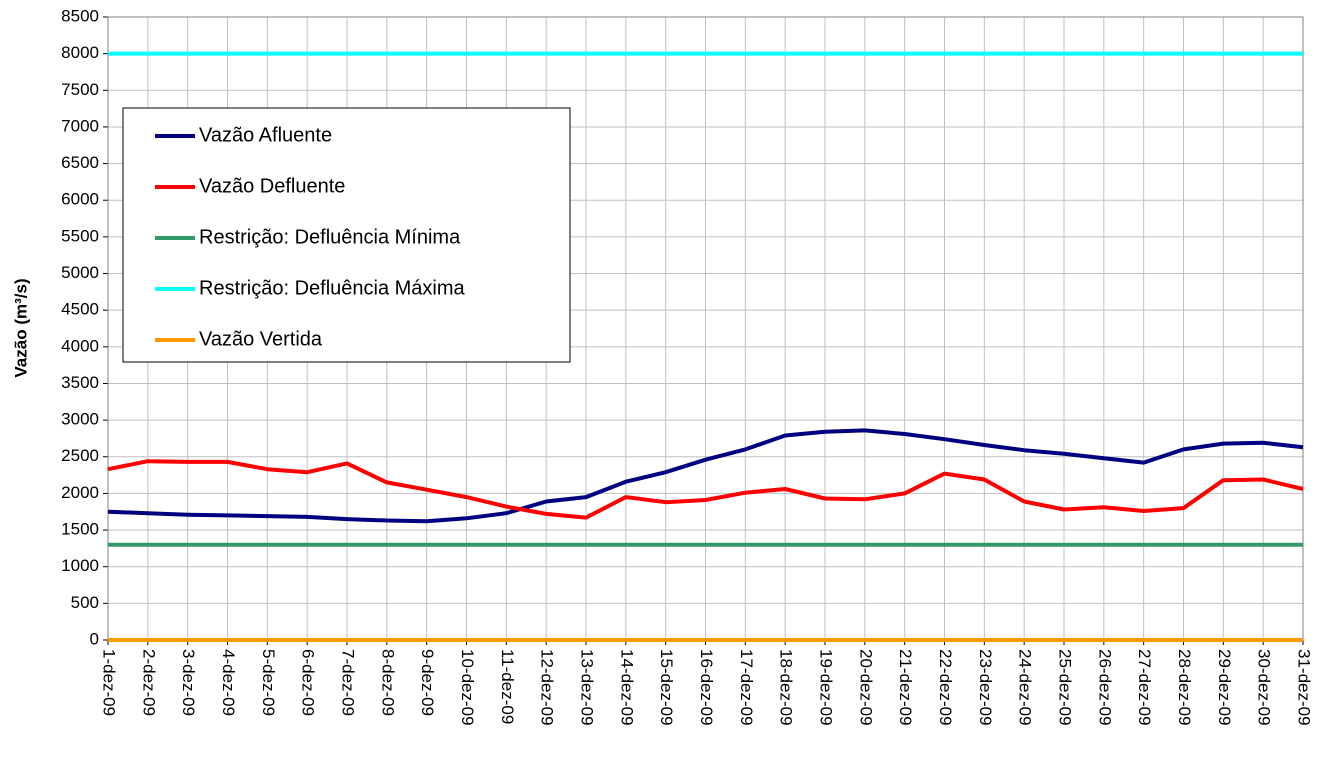 Image resolution: width=1326 pixels, height=762 pixels. Describe the element at coordinates (587, 687) in the screenshot. I see `x-tick-label: 13-dez-09` at that location.